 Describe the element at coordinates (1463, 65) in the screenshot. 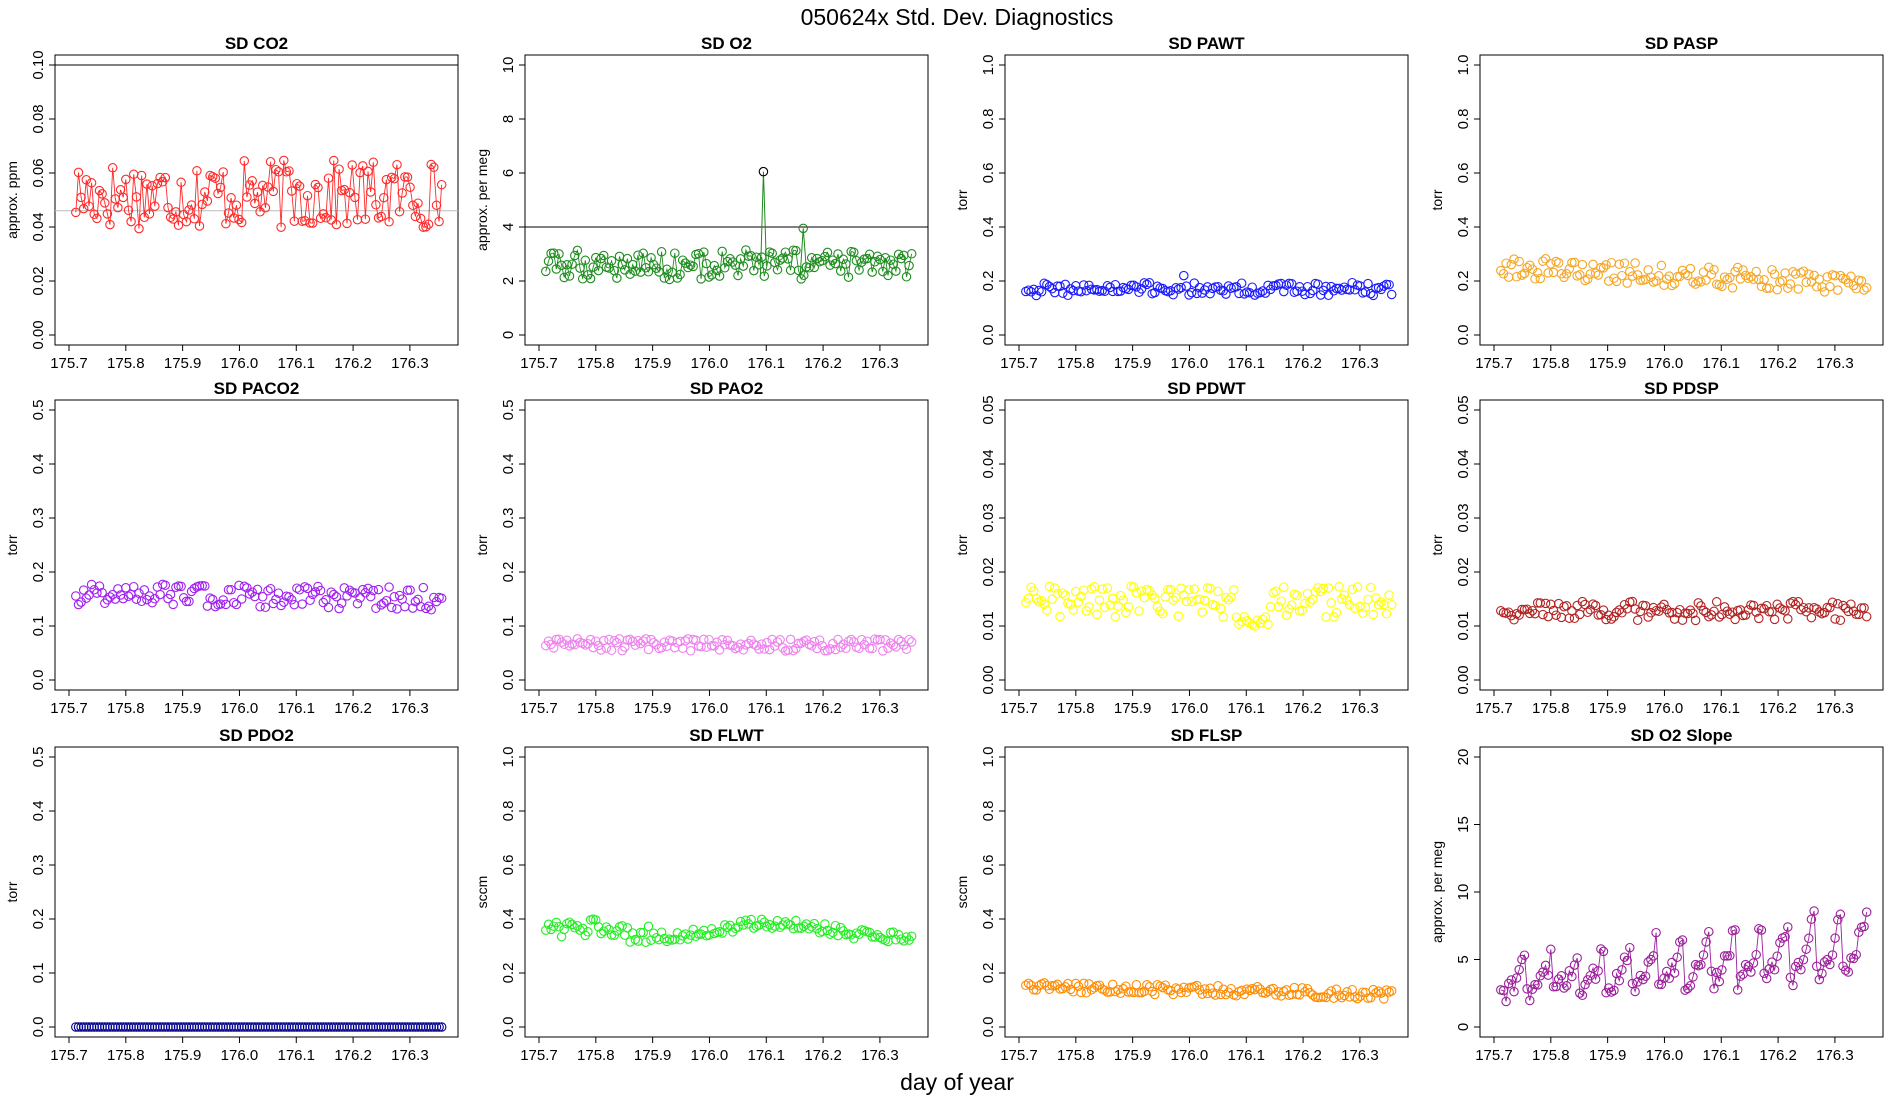

I see `y-tick-label: 1.0` at that location.